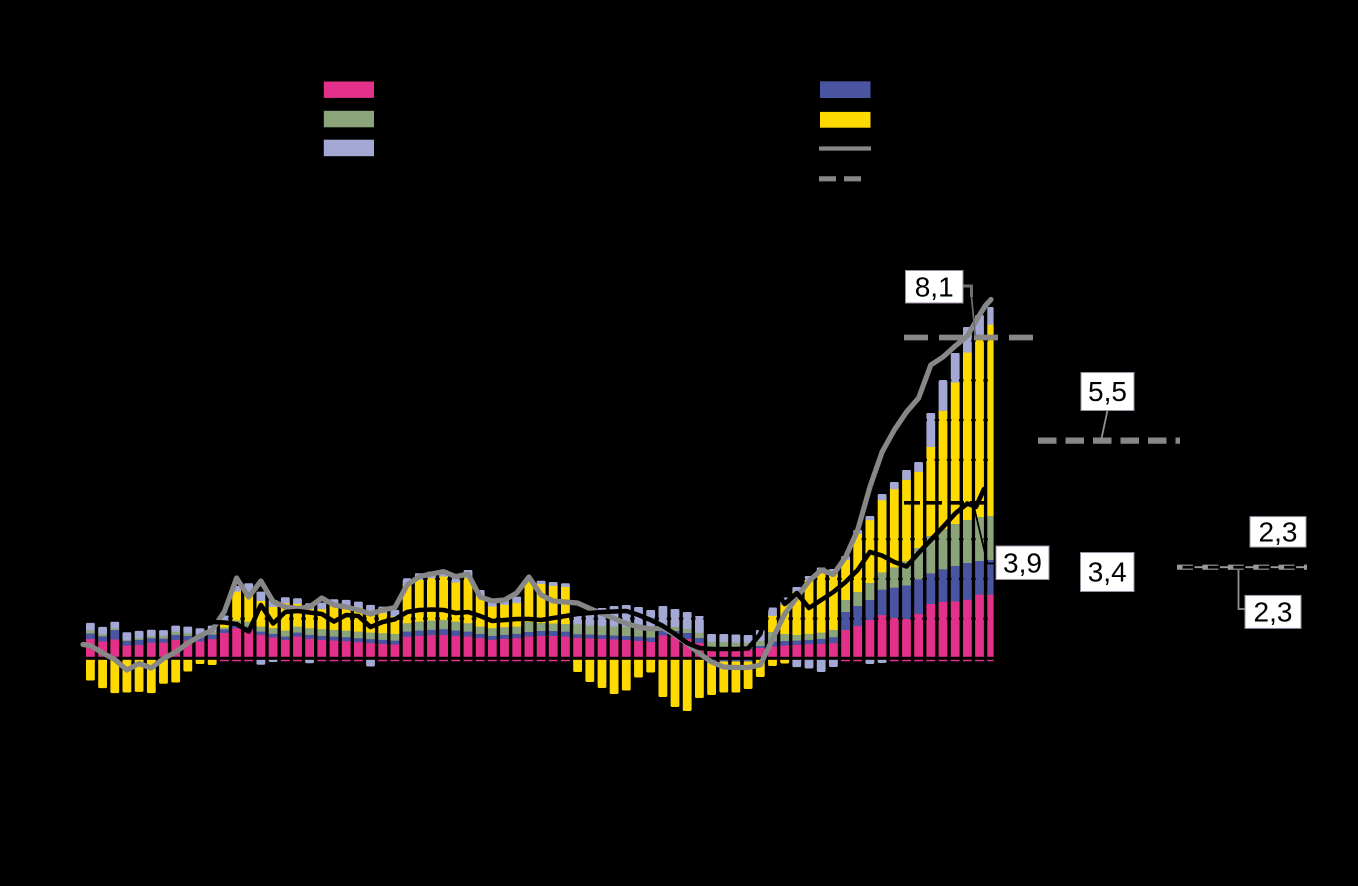 The width and height of the screenshot is (1358, 886). What do you see at coordinates (1107, 391) in the screenshot?
I see `svg-text: 5,5` at bounding box center [1107, 391].